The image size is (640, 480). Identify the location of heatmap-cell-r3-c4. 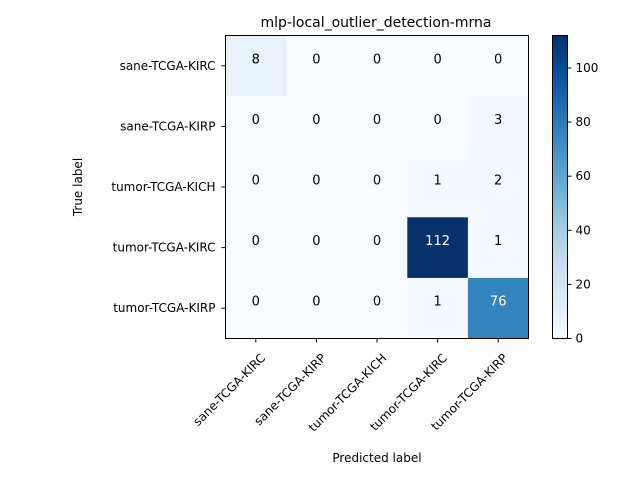
(498, 248).